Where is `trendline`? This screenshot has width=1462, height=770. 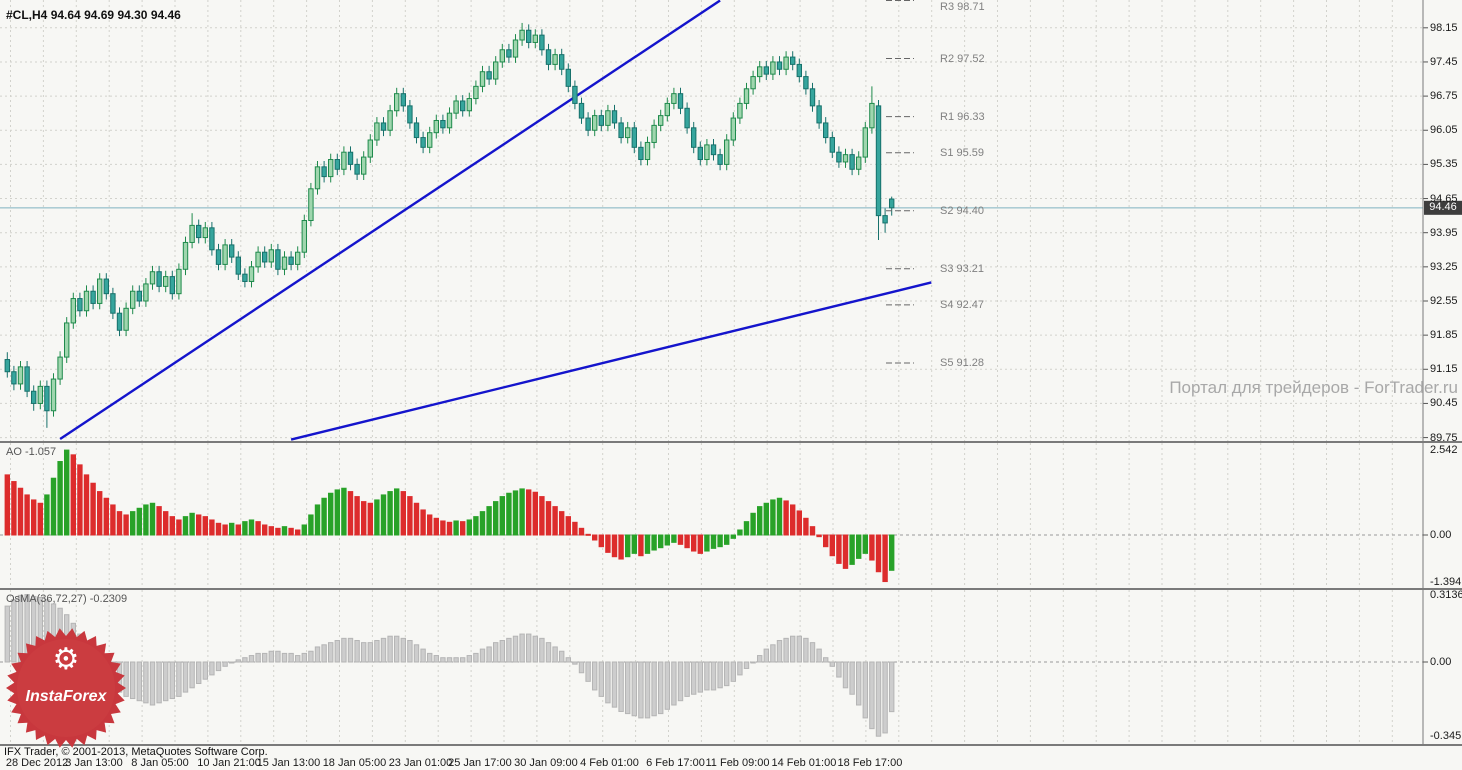
trendline is located at coordinates (611, 361).